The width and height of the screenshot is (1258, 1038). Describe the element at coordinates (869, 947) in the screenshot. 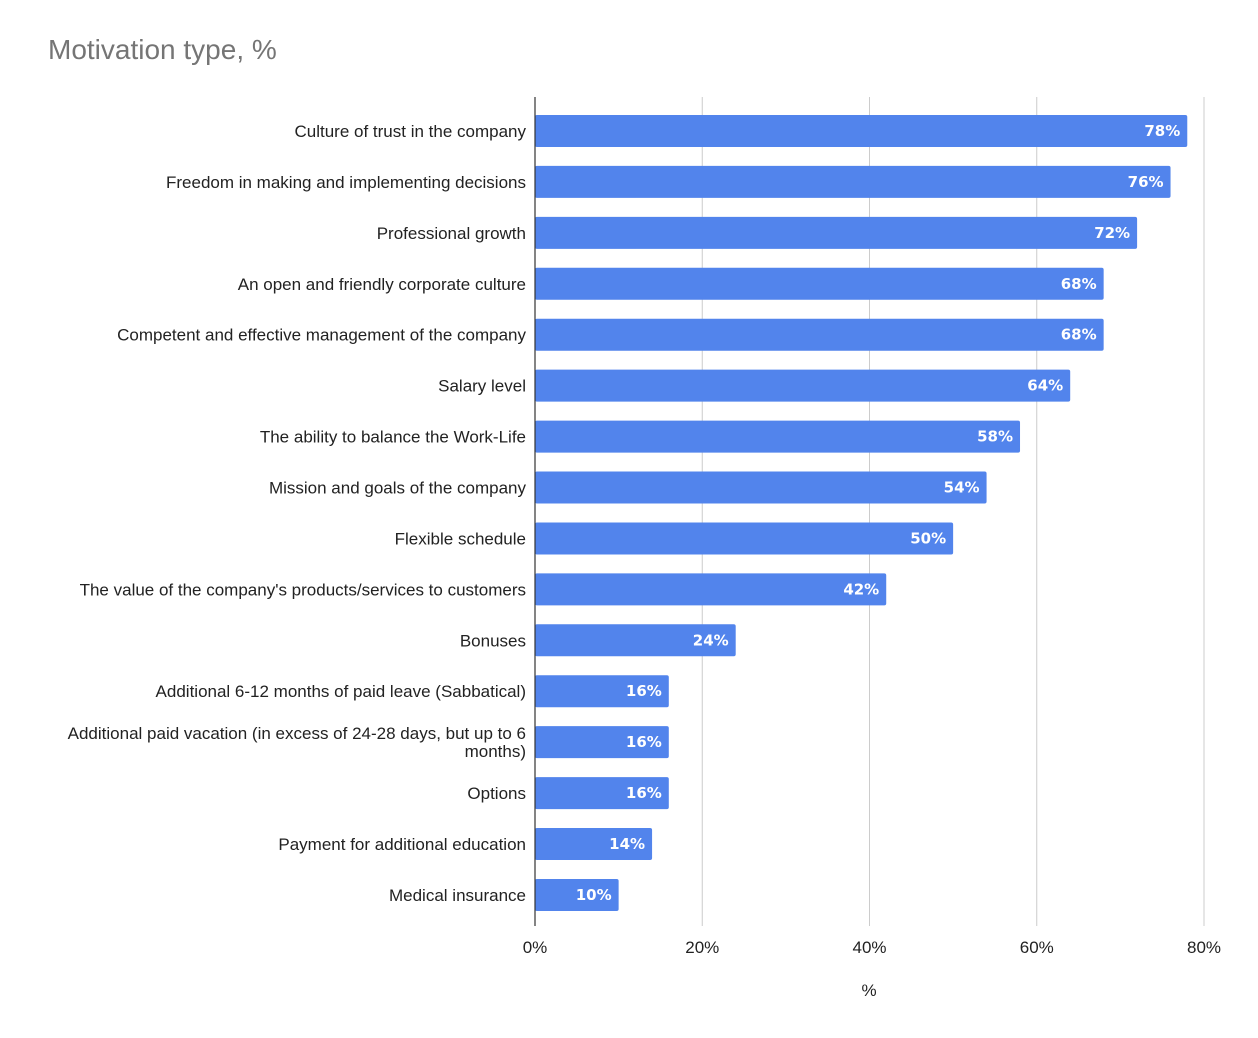

I see `x-tick-label: 40%` at that location.